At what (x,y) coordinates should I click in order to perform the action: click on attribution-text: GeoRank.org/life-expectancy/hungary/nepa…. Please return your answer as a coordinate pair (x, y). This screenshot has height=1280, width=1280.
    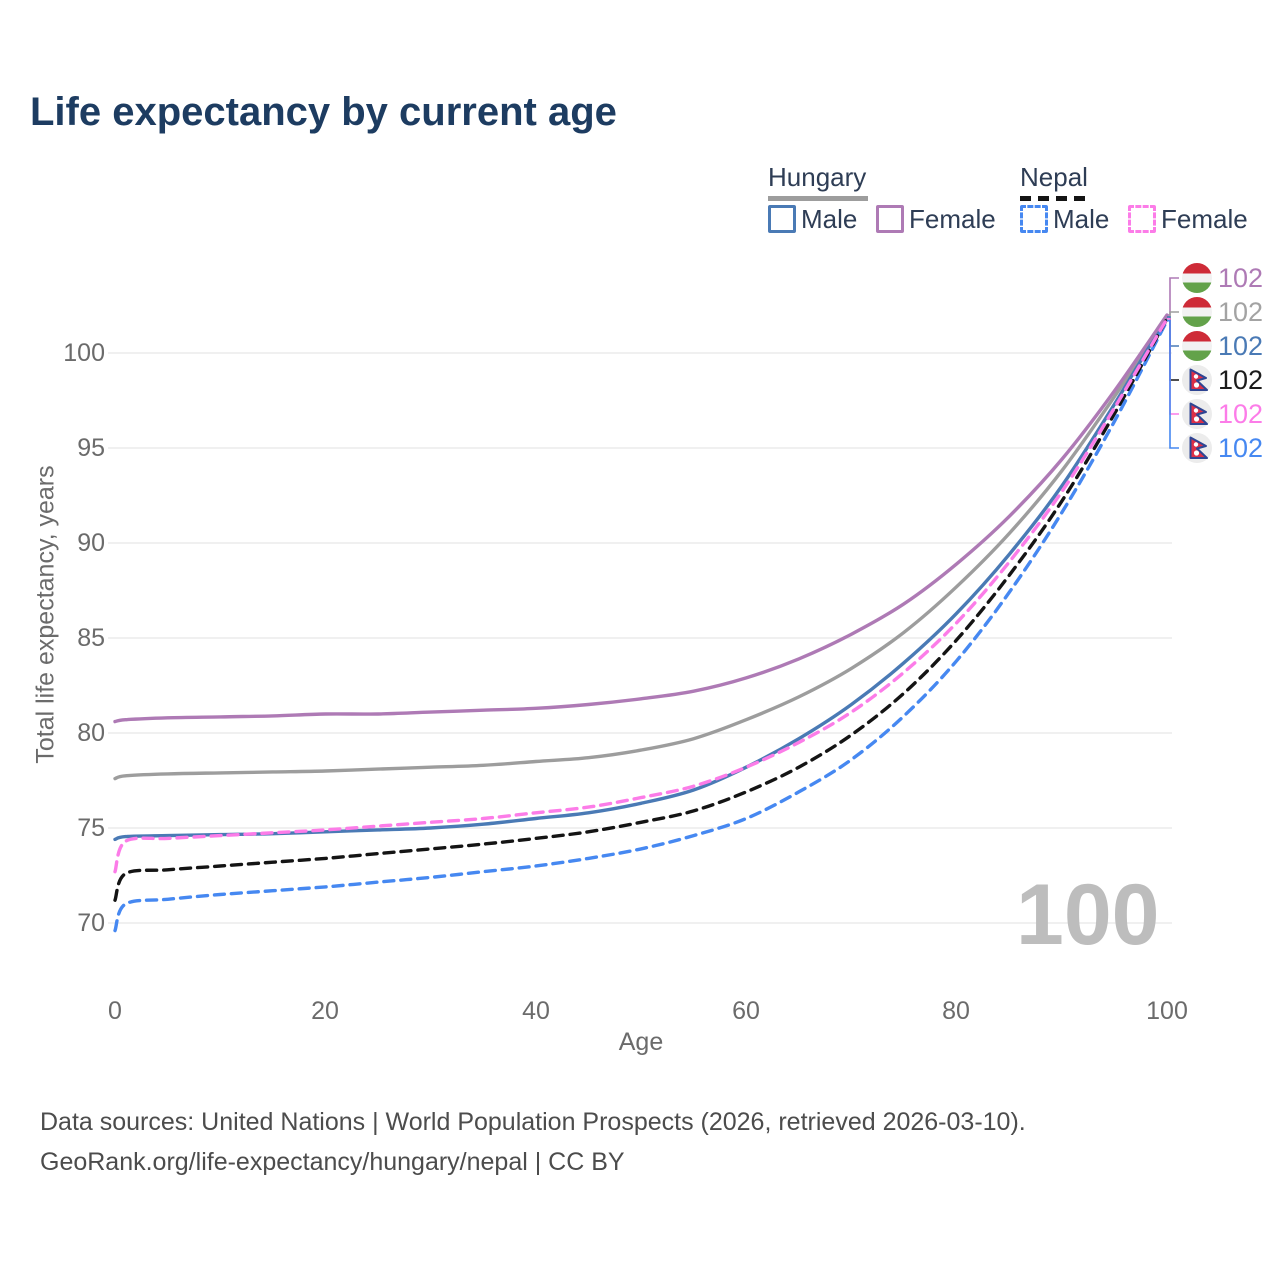
    Looking at the image, I should click on (332, 1162).